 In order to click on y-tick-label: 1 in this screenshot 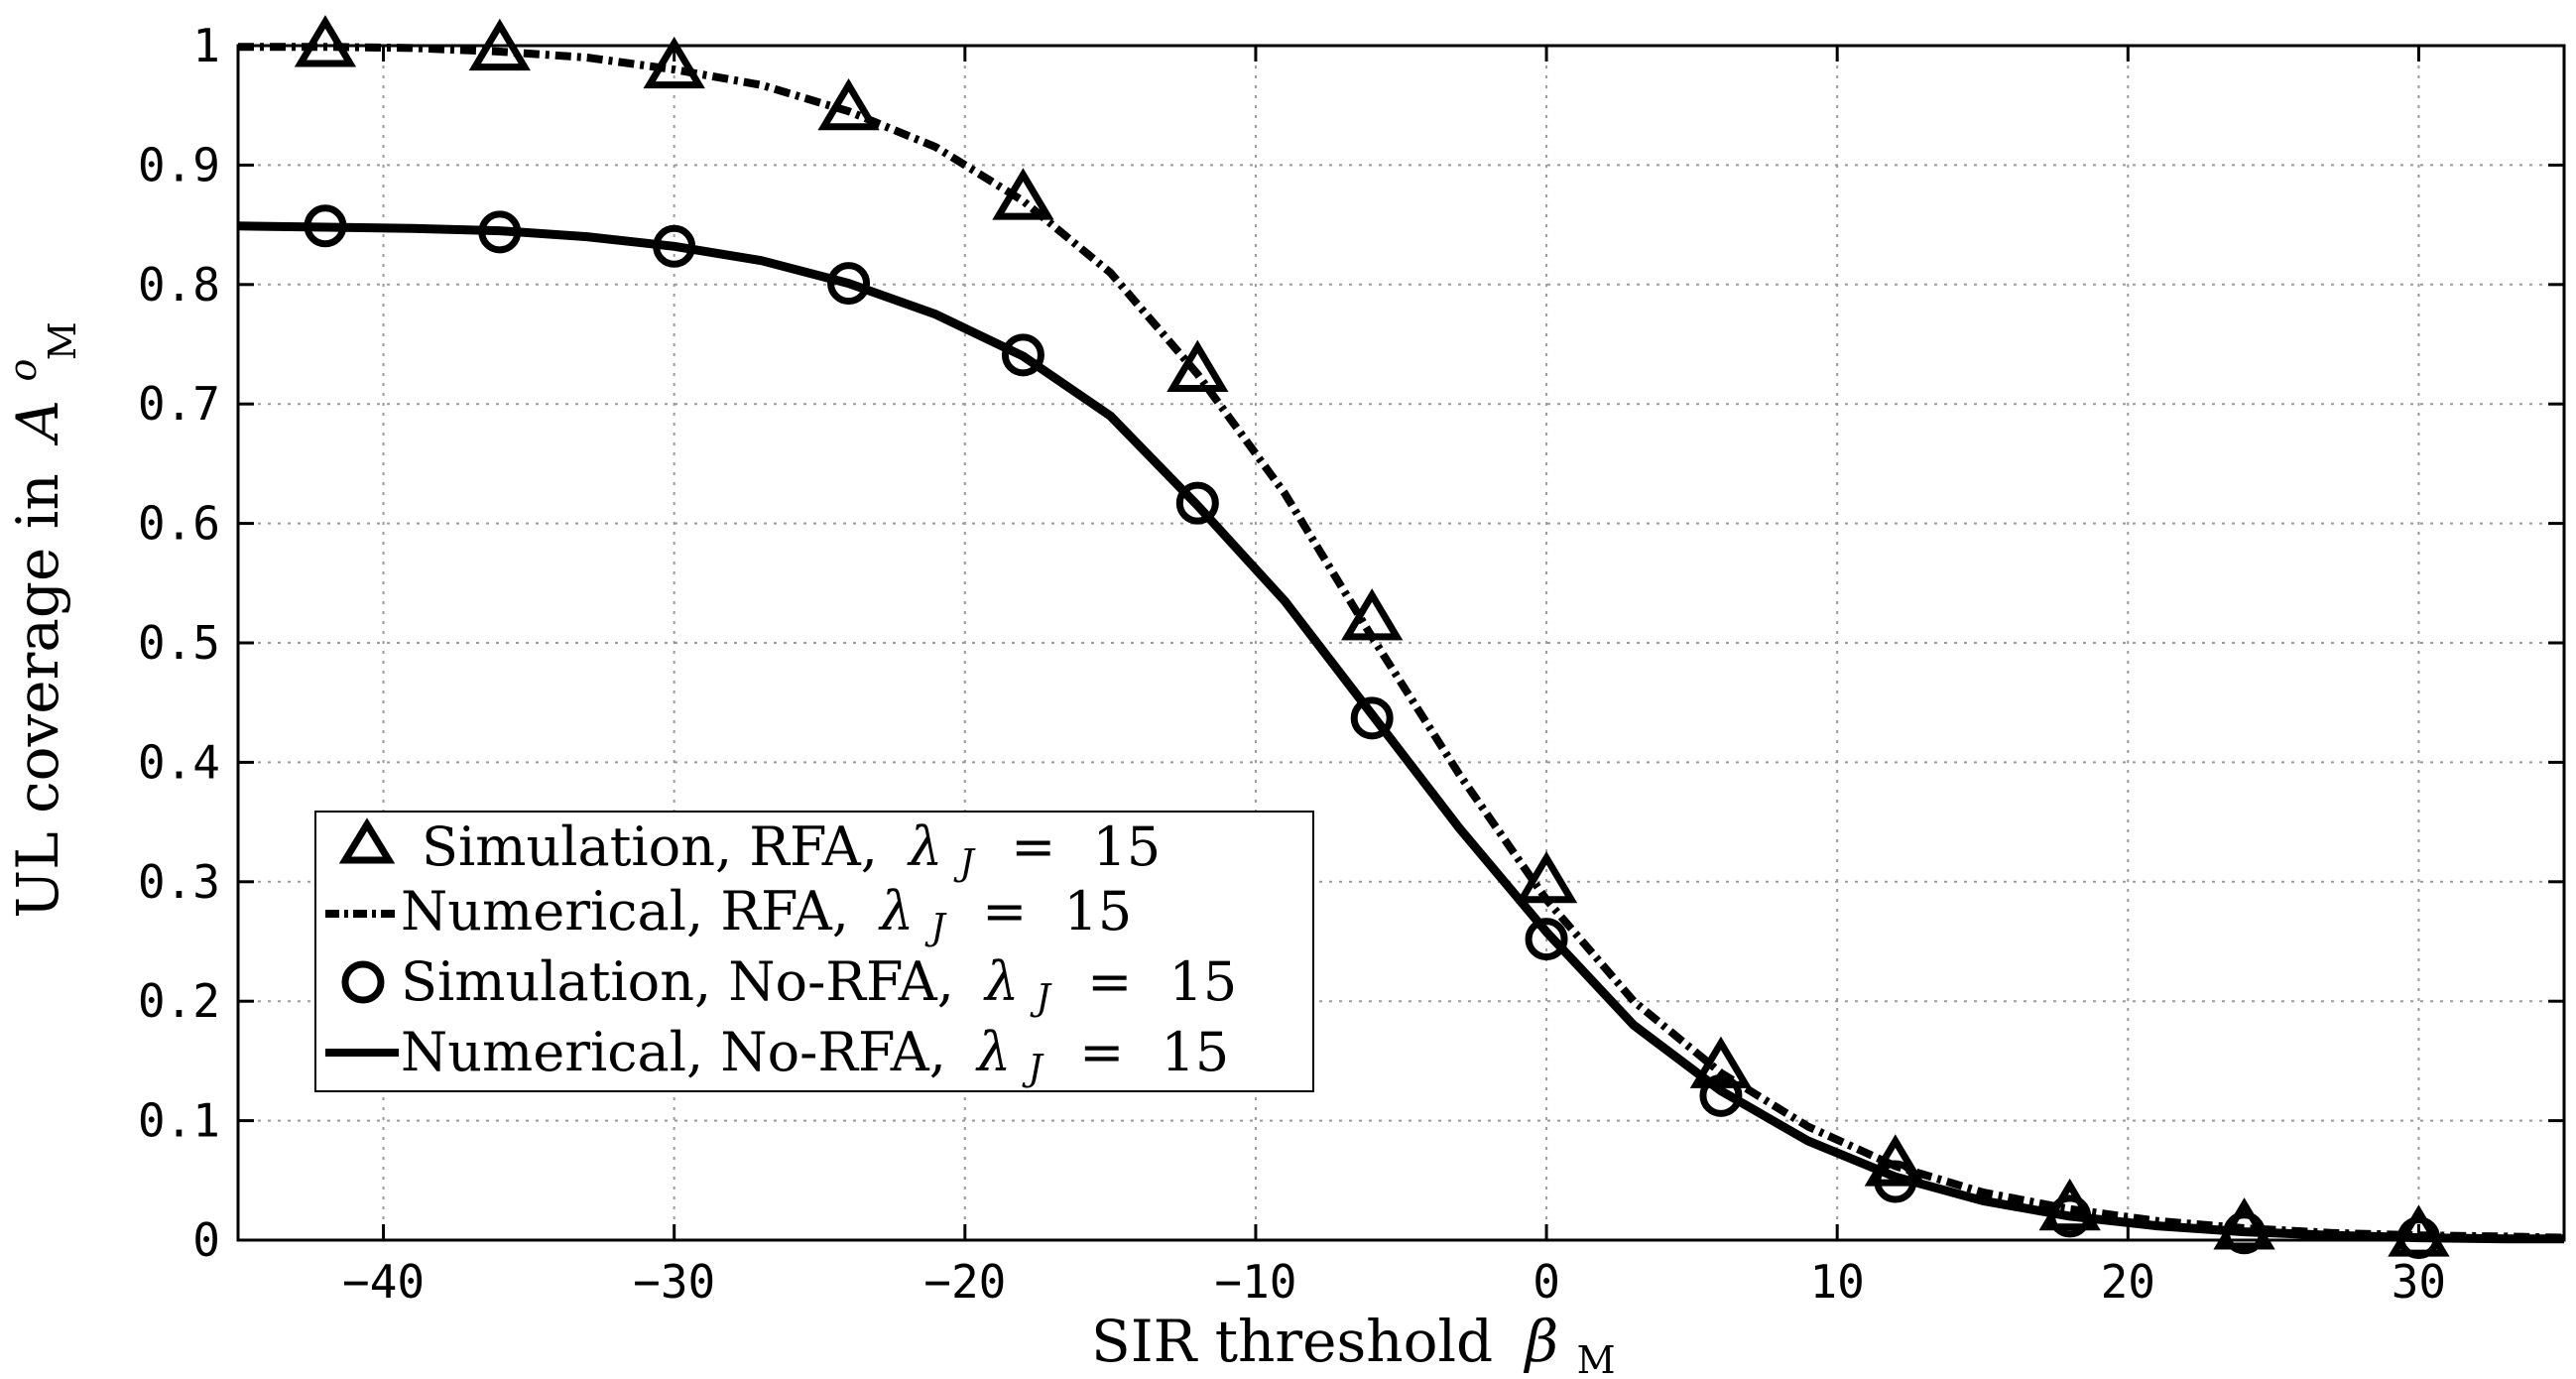, I will do `click(206, 45)`.